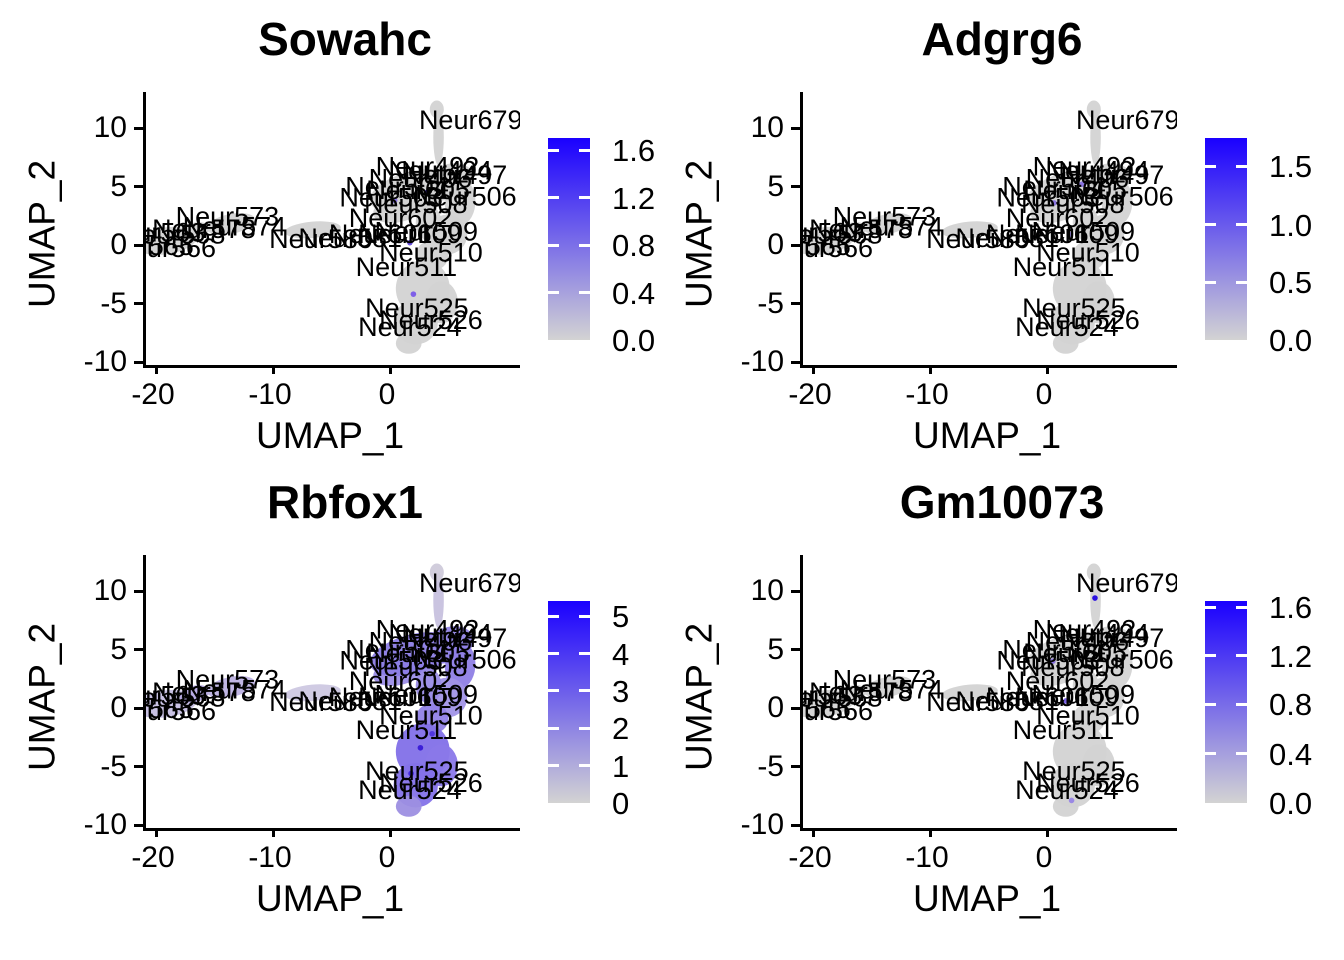  Describe the element at coordinates (1291, 340) in the screenshot. I see `colorbar-tick-label: 0.0` at that location.